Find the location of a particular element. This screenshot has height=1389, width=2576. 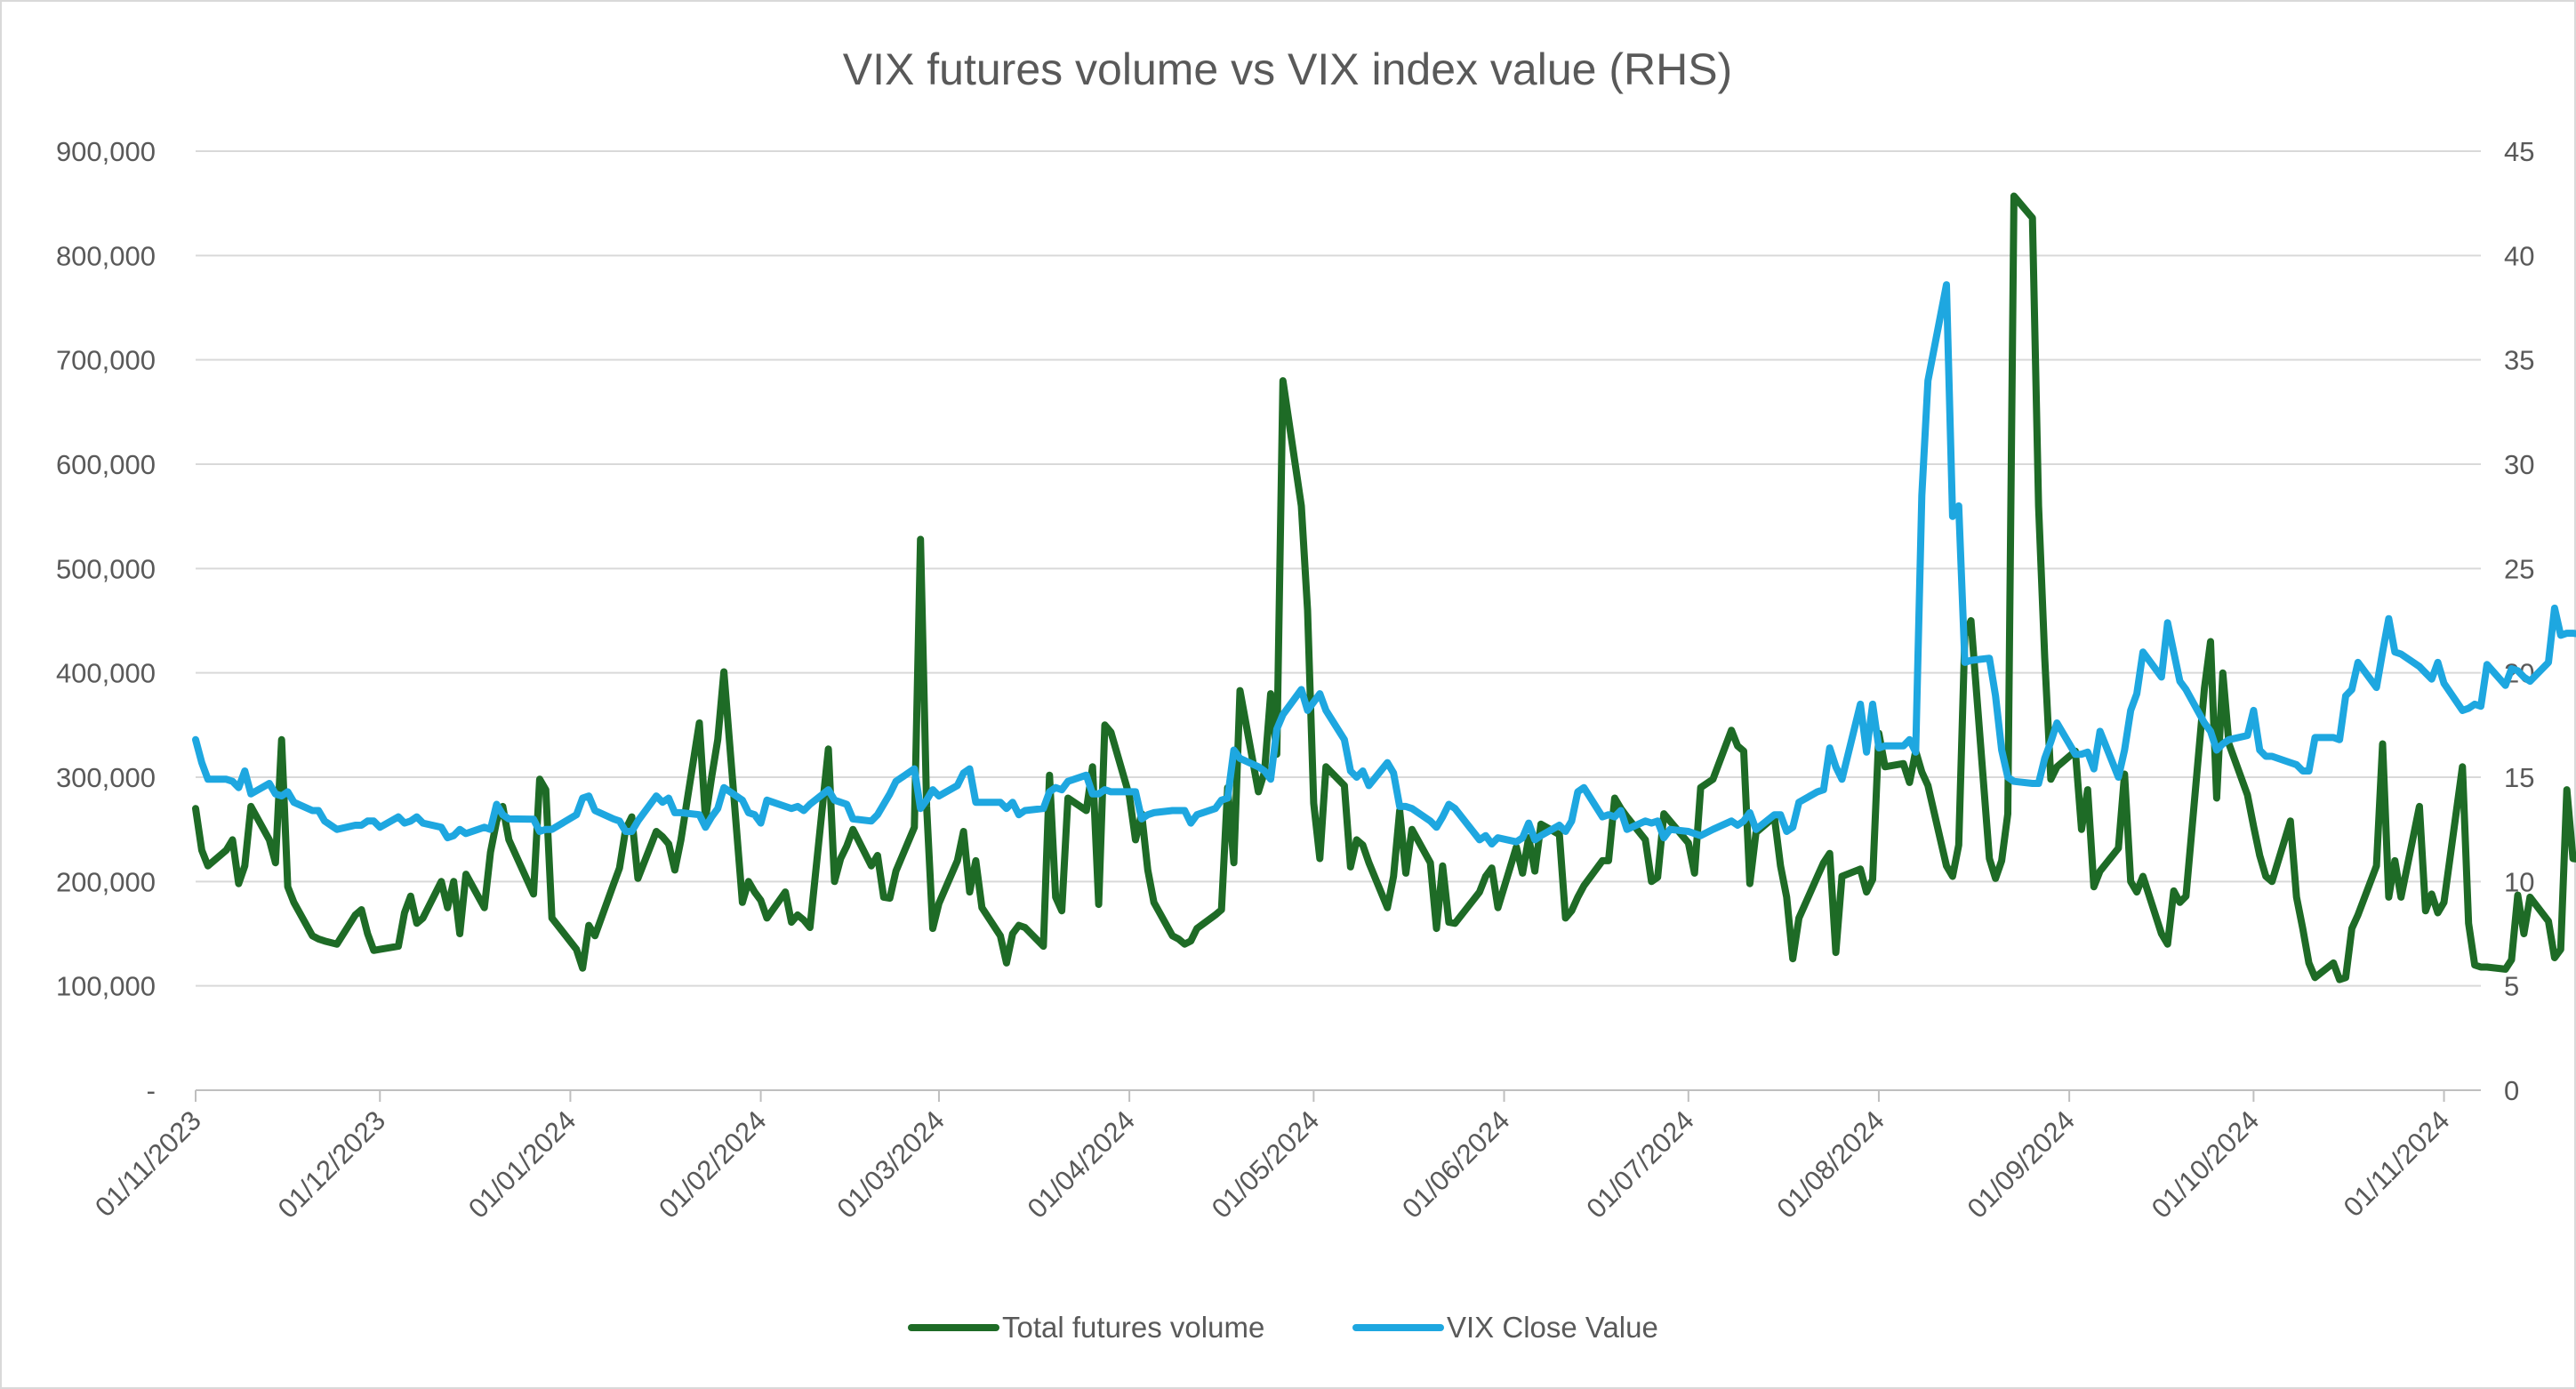

y2-tick-label: 45 is located at coordinates (2519, 151).